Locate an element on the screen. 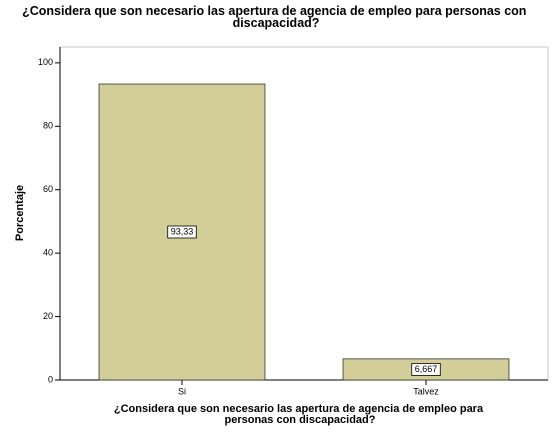  y-tick-label: 20 is located at coordinates (48, 316).